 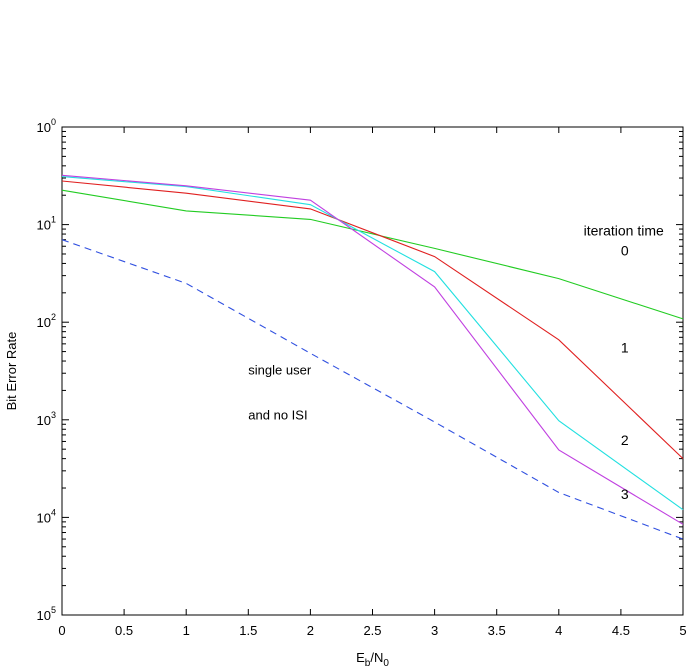 I want to click on x-tick-label: 3, so click(x=434, y=630).